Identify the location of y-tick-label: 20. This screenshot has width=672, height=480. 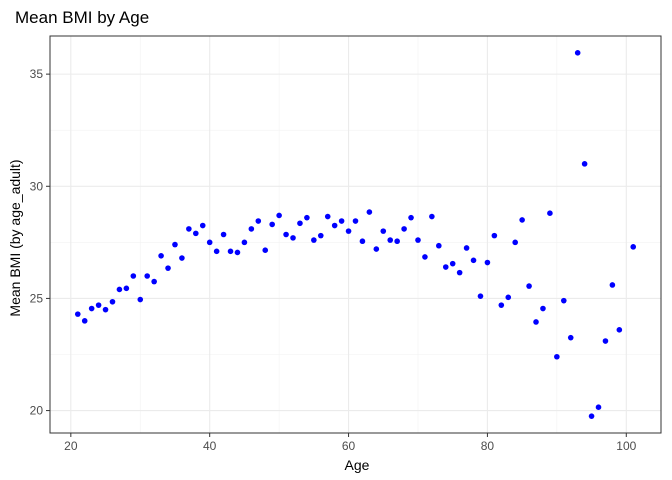
(37, 411).